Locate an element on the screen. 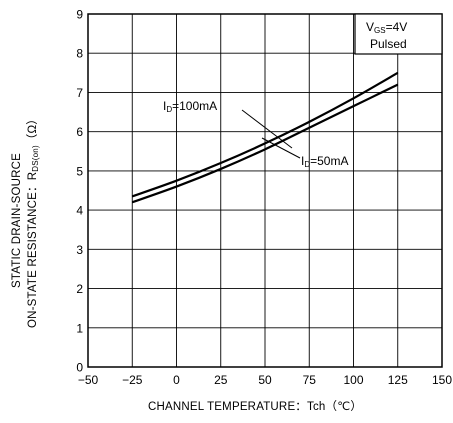 The height and width of the screenshot is (423, 453). leader-line-id-50ma is located at coordinates (281, 148).